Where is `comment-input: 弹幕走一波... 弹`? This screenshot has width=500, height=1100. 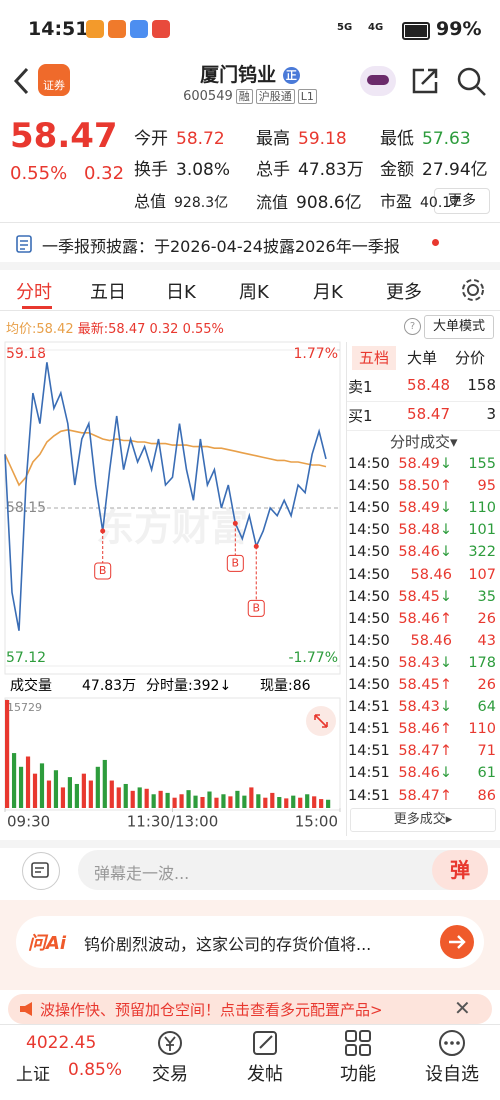 comment-input: 弹幕走一波... 弹 is located at coordinates (283, 870).